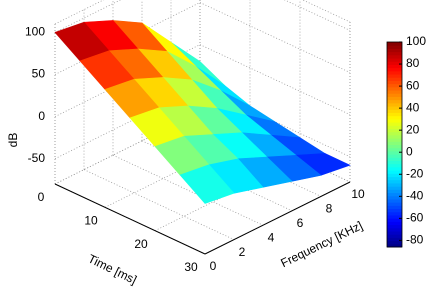 The image size is (428, 294). Describe the element at coordinates (415, 218) in the screenshot. I see `colorbar-tick-label: -60` at that location.